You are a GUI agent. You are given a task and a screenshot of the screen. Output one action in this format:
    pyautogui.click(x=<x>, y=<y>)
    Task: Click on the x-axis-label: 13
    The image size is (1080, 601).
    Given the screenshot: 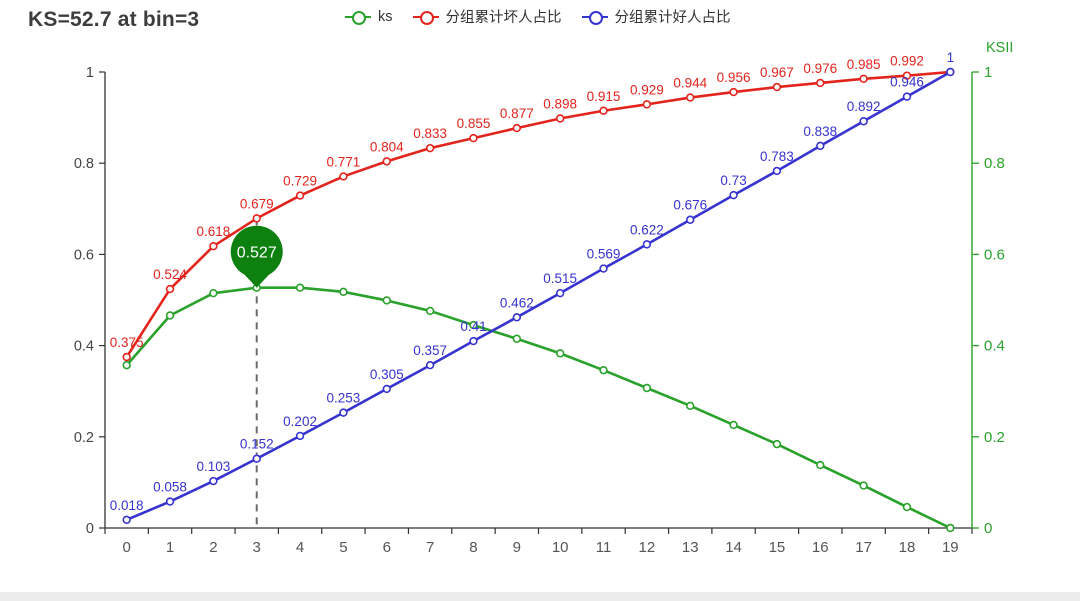 What is the action you would take?
    pyautogui.click(x=690, y=547)
    